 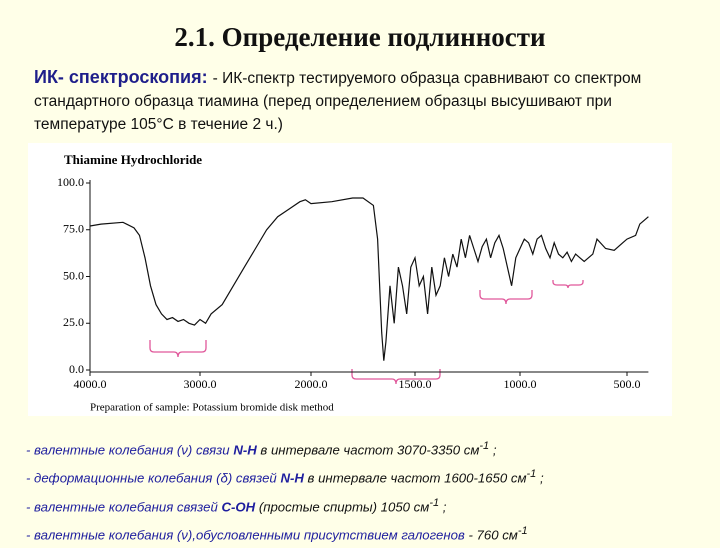 I want to click on note-range: в интервале частот 3070-3350 см, so click(x=368, y=450).